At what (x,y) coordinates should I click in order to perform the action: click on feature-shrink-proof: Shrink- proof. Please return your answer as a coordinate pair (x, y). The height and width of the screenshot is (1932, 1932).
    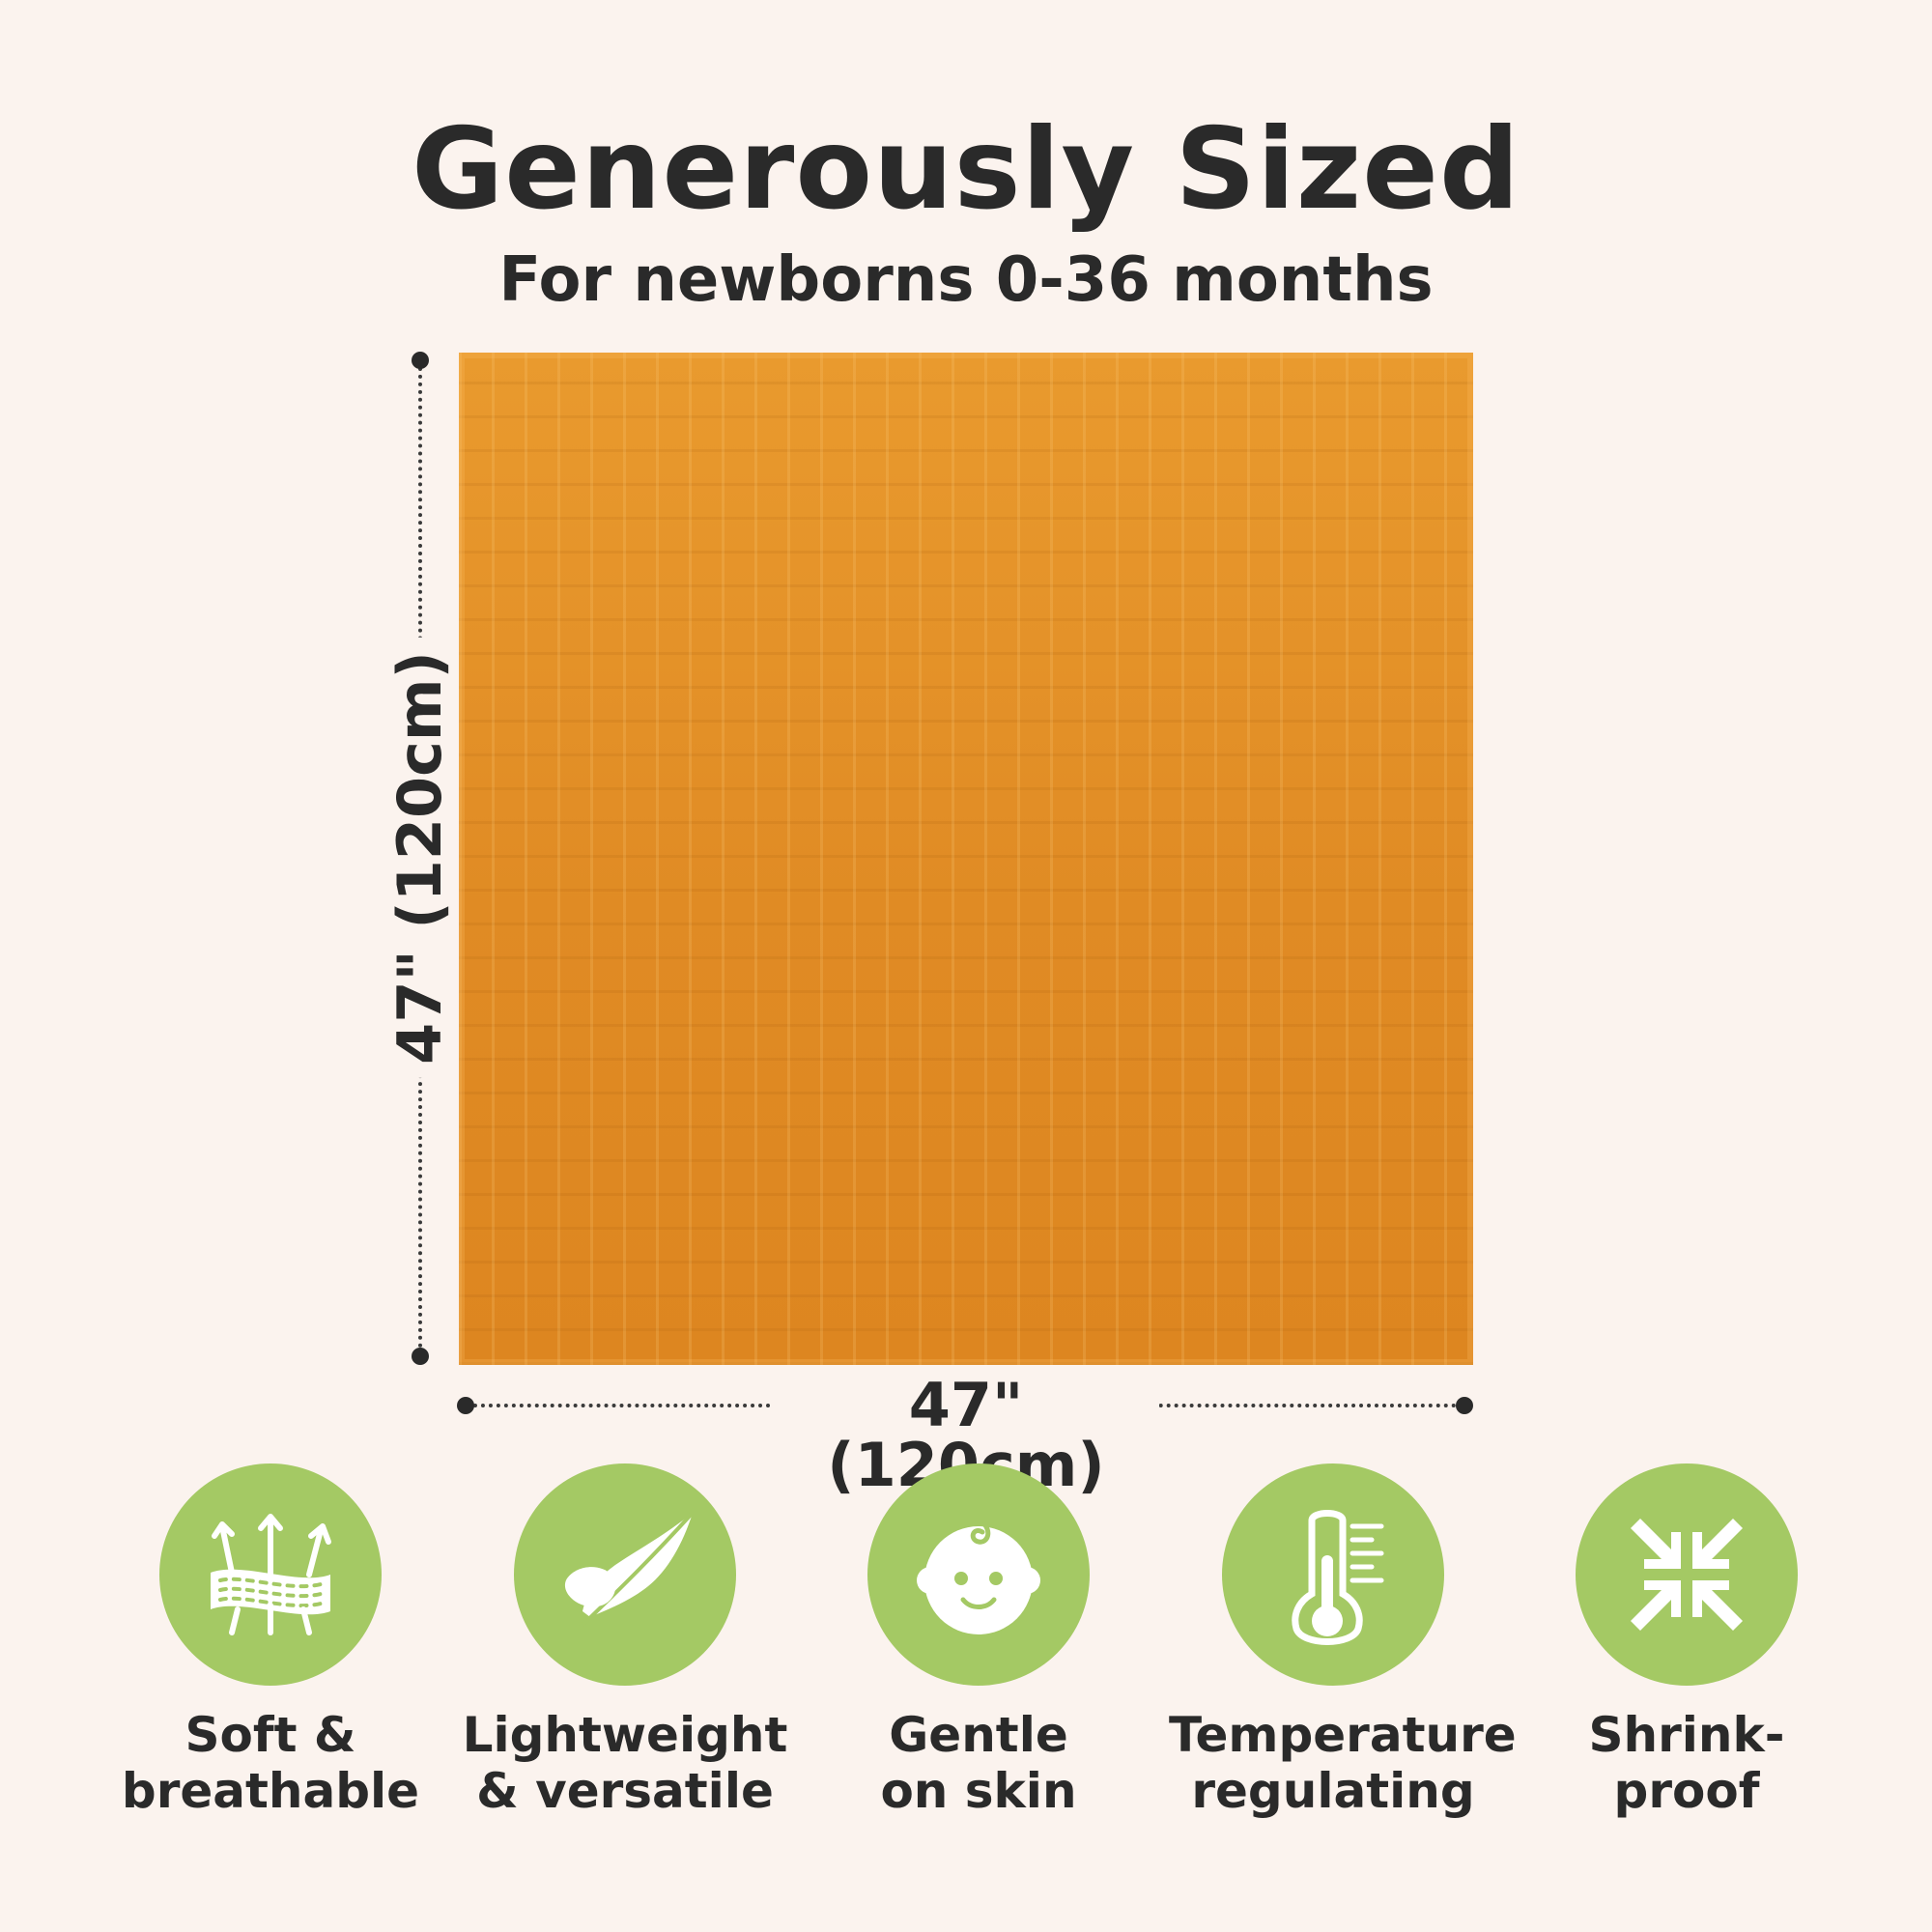
    Looking at the image, I should click on (1686, 1641).